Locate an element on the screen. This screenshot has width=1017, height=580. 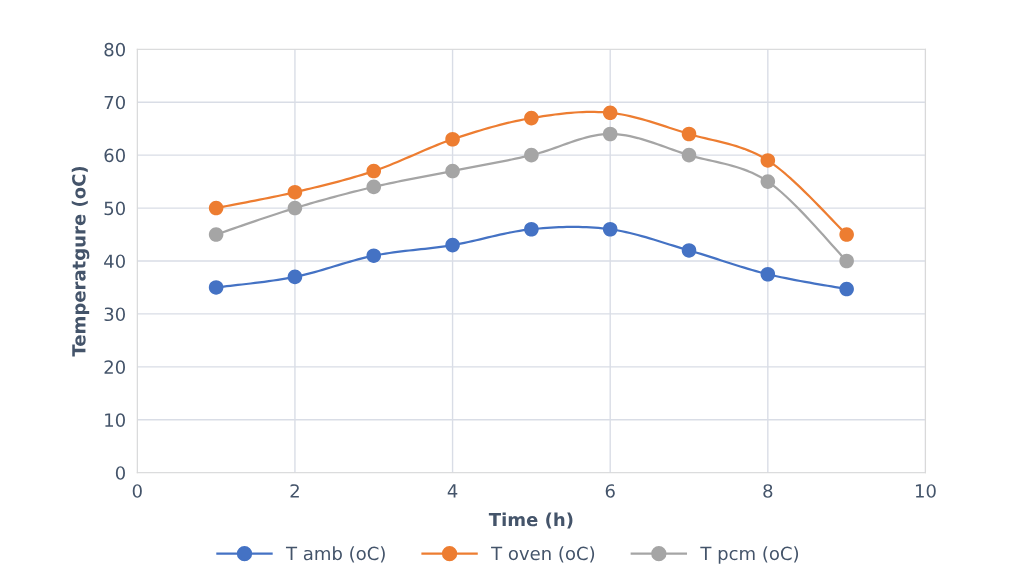
x-tick-label: 6 is located at coordinates (610, 491).